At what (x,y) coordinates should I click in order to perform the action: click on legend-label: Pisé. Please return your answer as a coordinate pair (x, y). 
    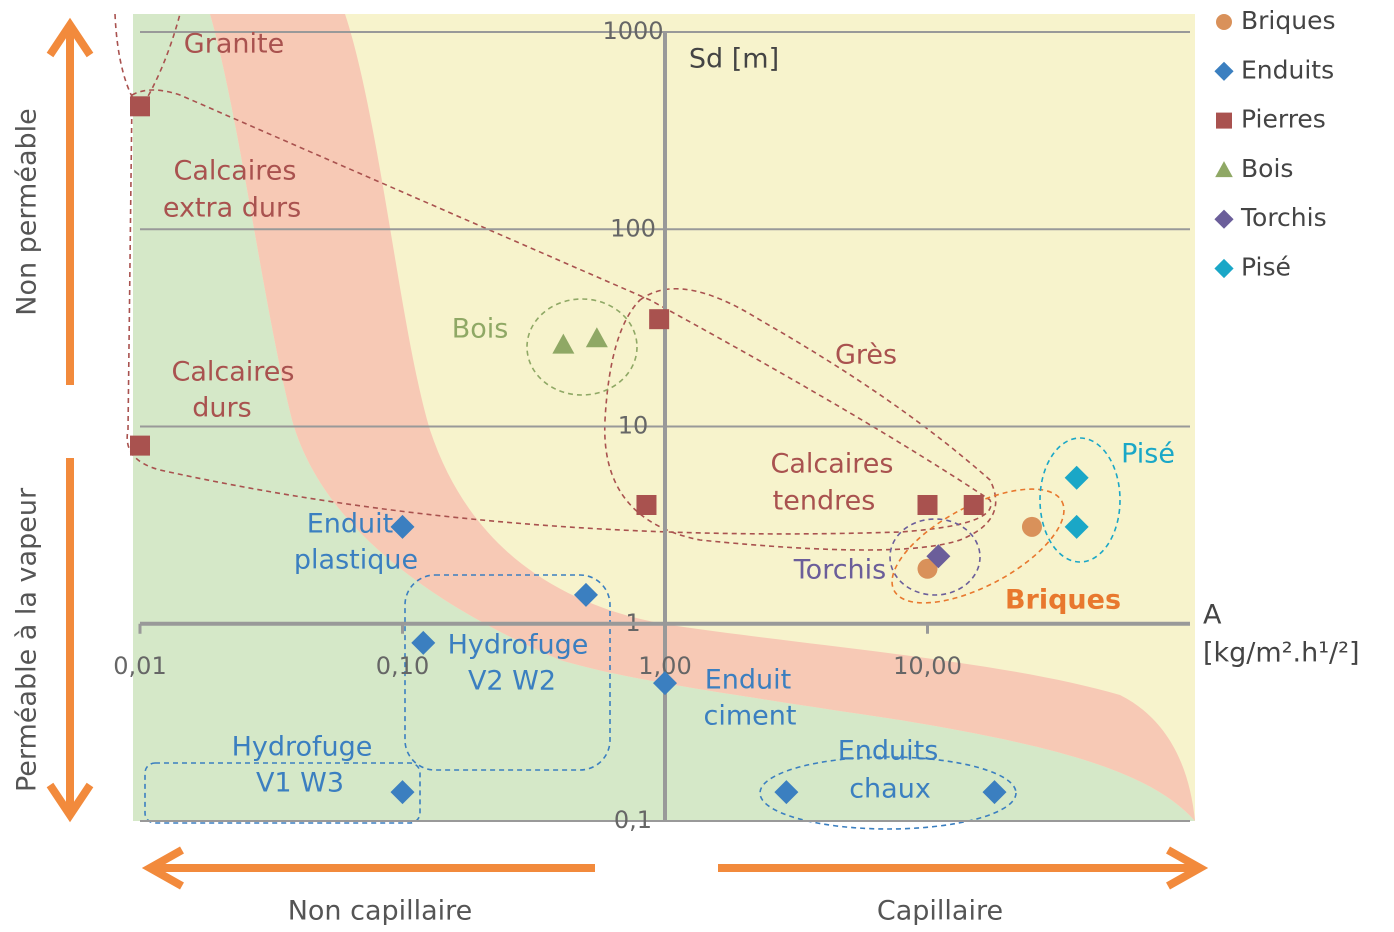
    Looking at the image, I should click on (1266, 267).